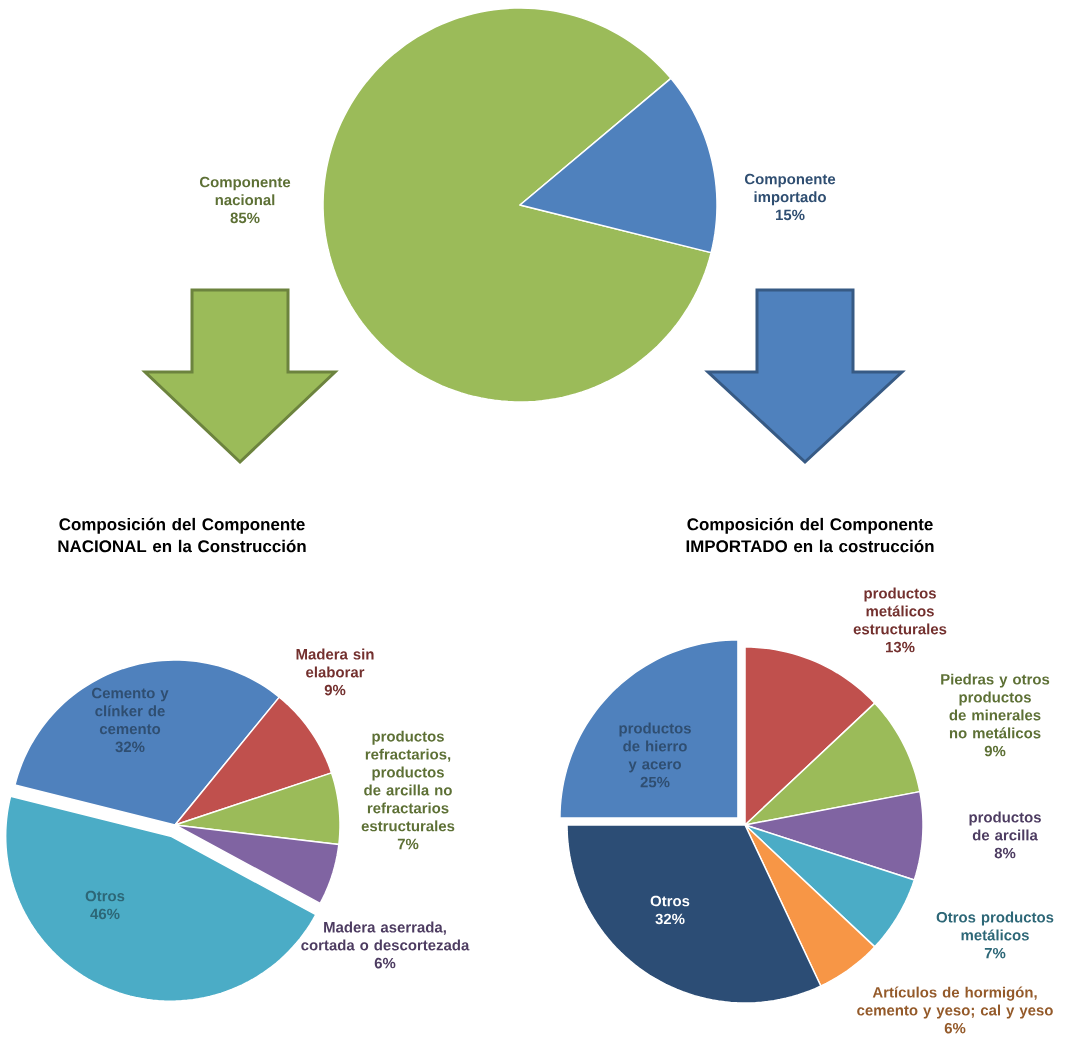 The image size is (1081, 1053). I want to click on data-label: 13%, so click(900, 647).